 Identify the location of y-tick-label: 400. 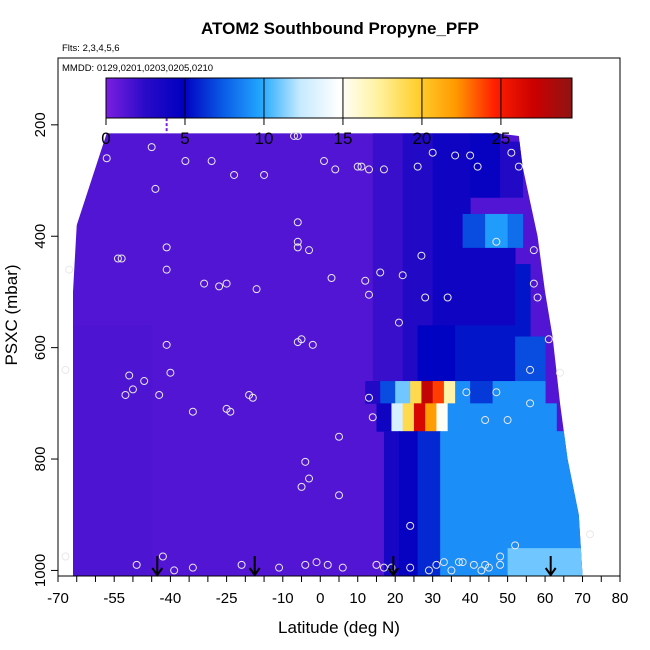
(40, 236).